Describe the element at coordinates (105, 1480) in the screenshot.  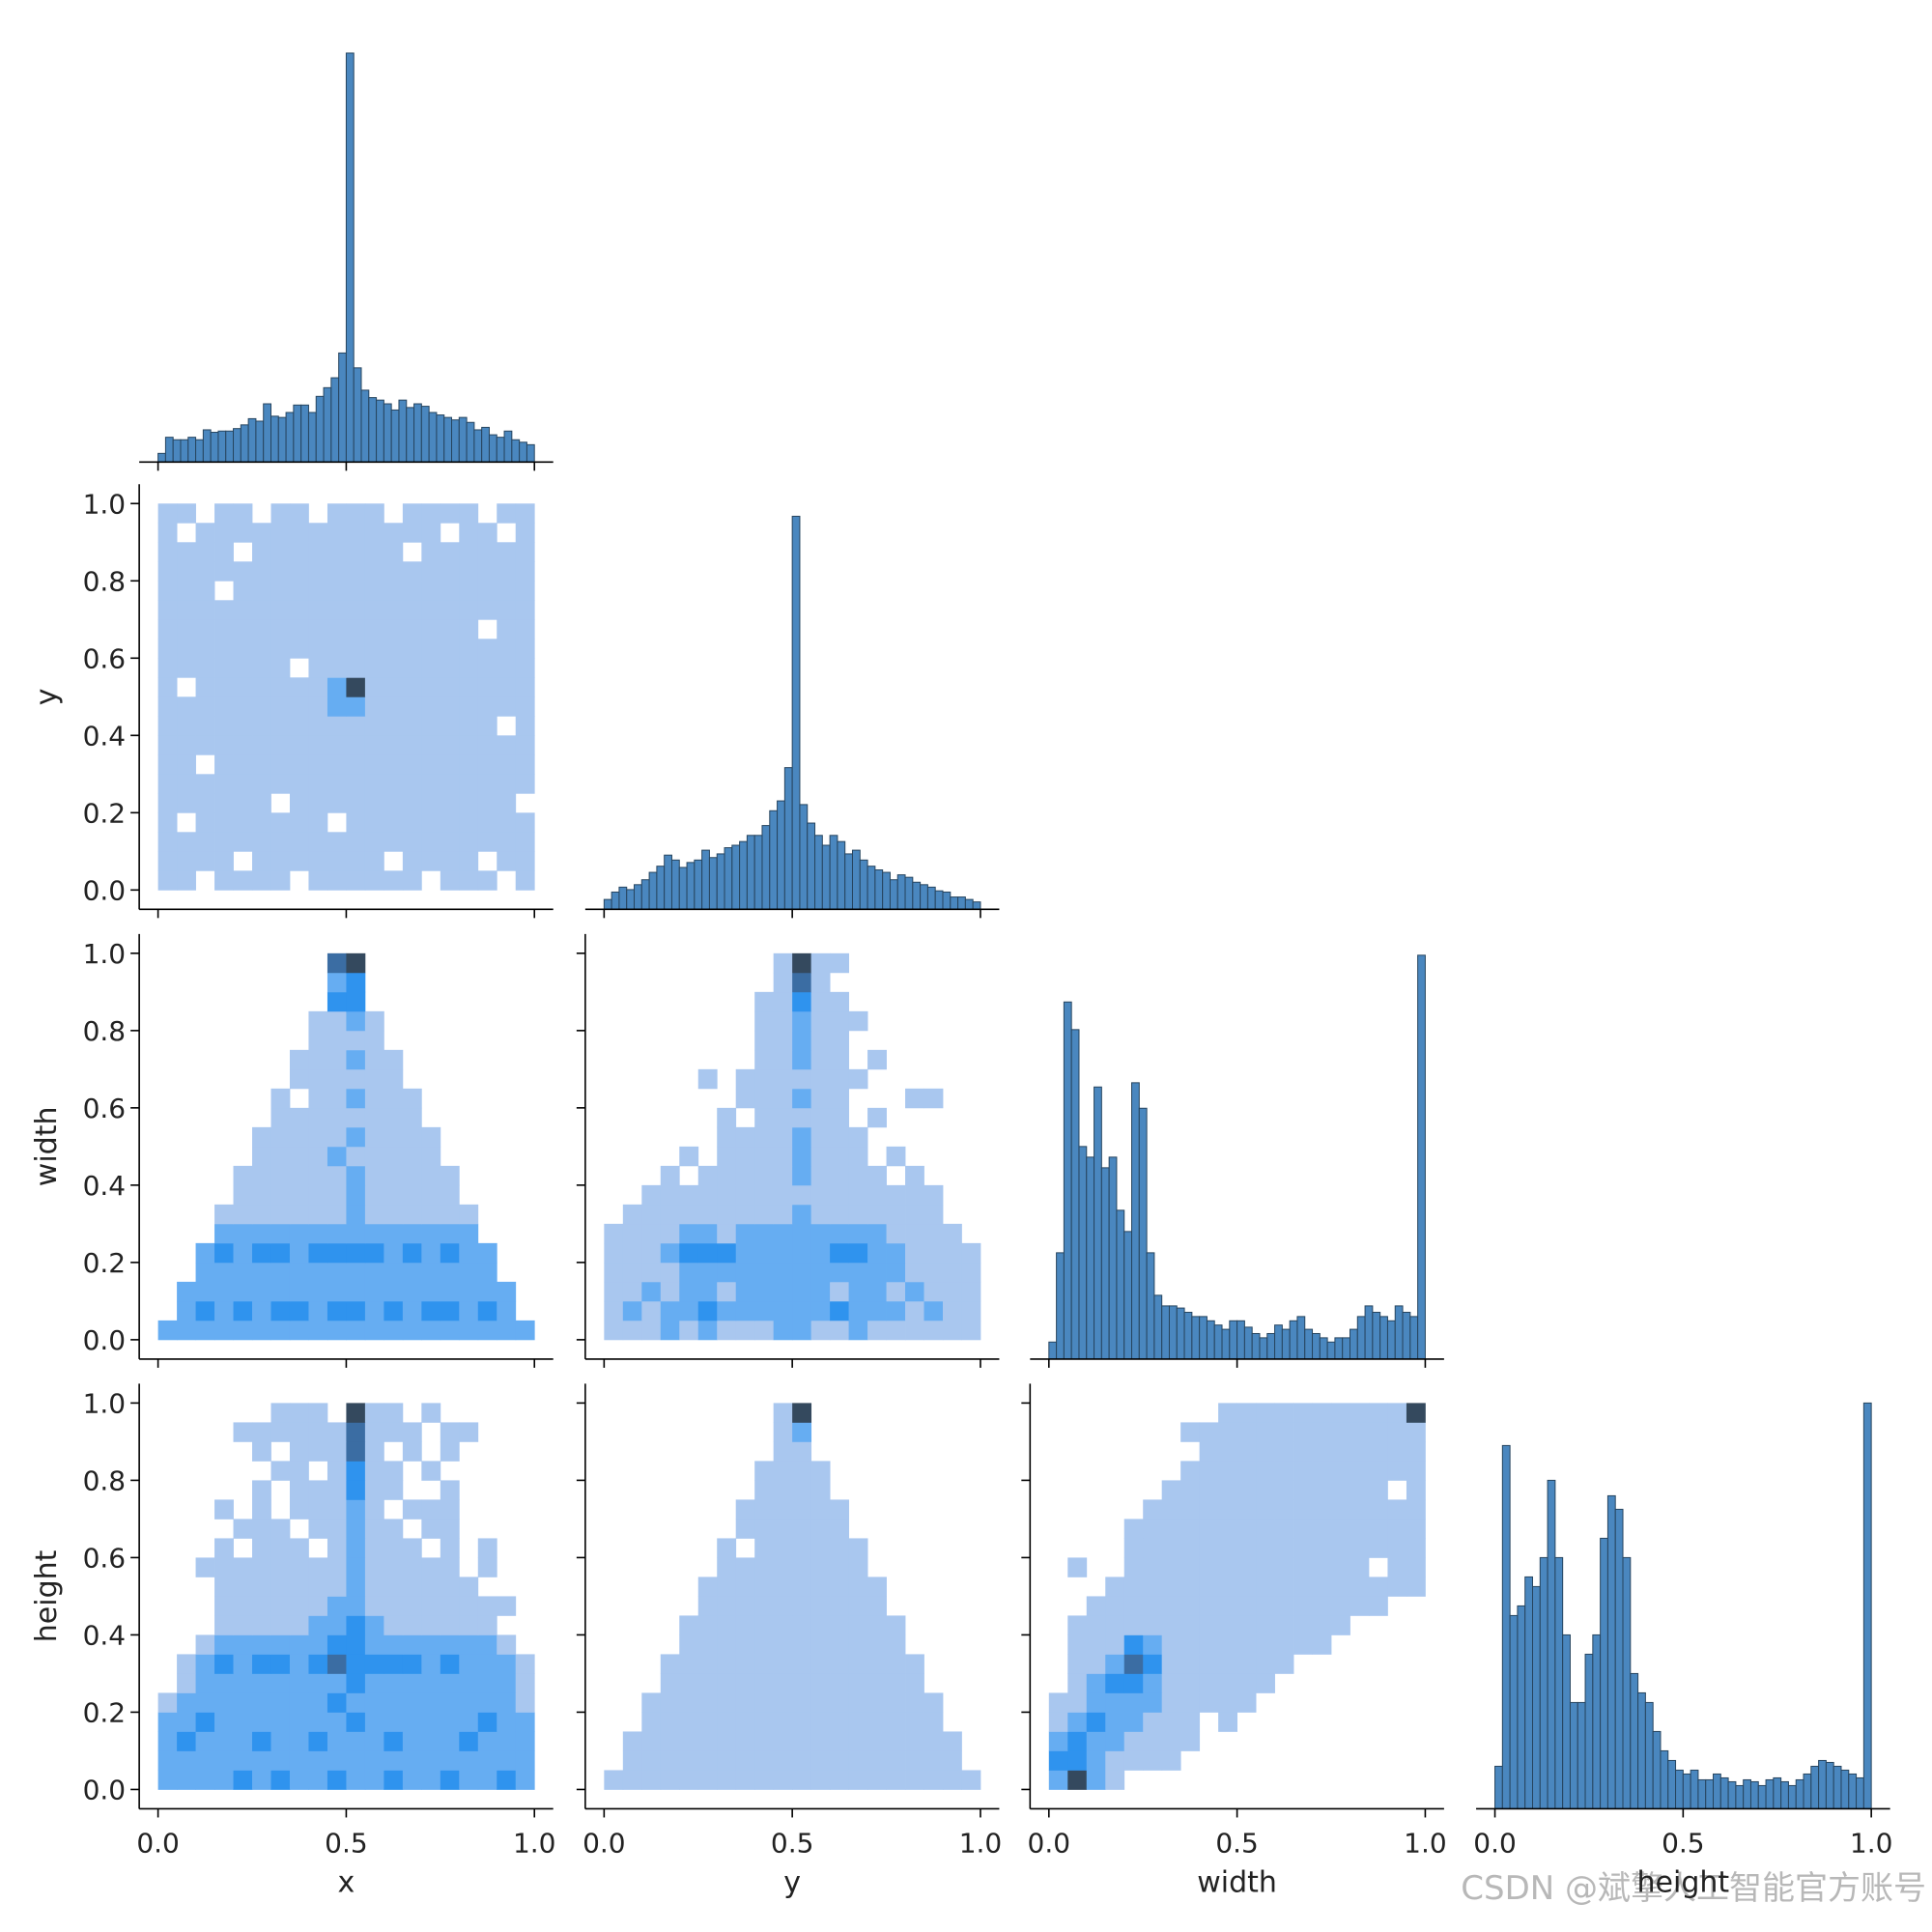
I see `y-tick-label: 0.8` at that location.